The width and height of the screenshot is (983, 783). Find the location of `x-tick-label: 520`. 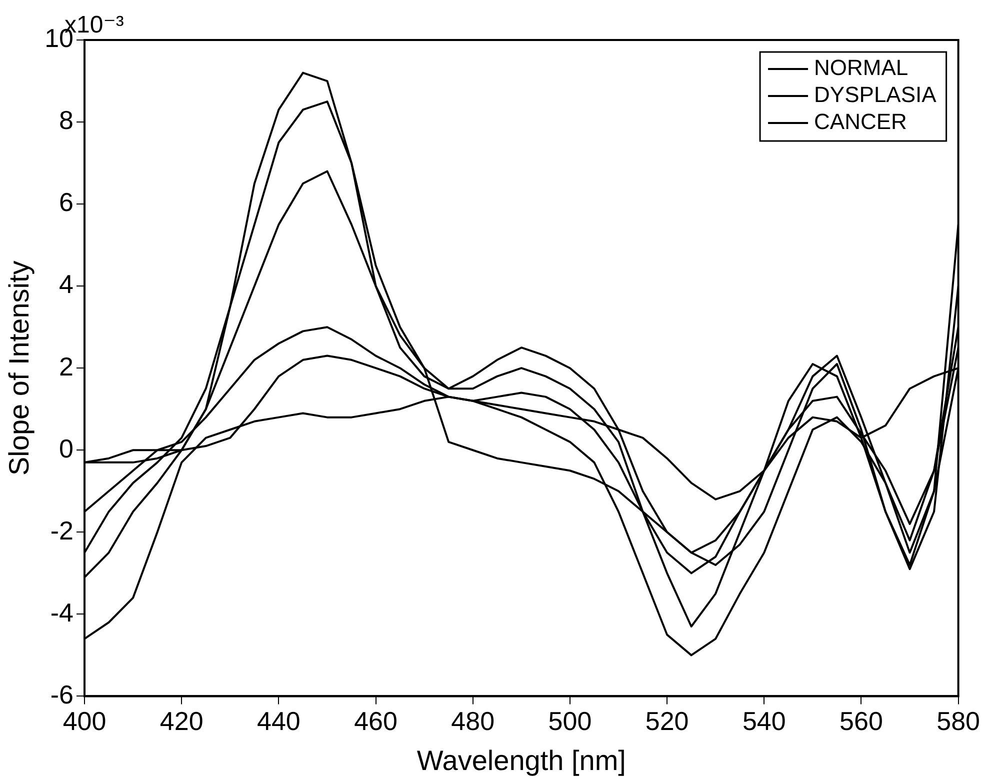

x-tick-label: 520 is located at coordinates (667, 721).